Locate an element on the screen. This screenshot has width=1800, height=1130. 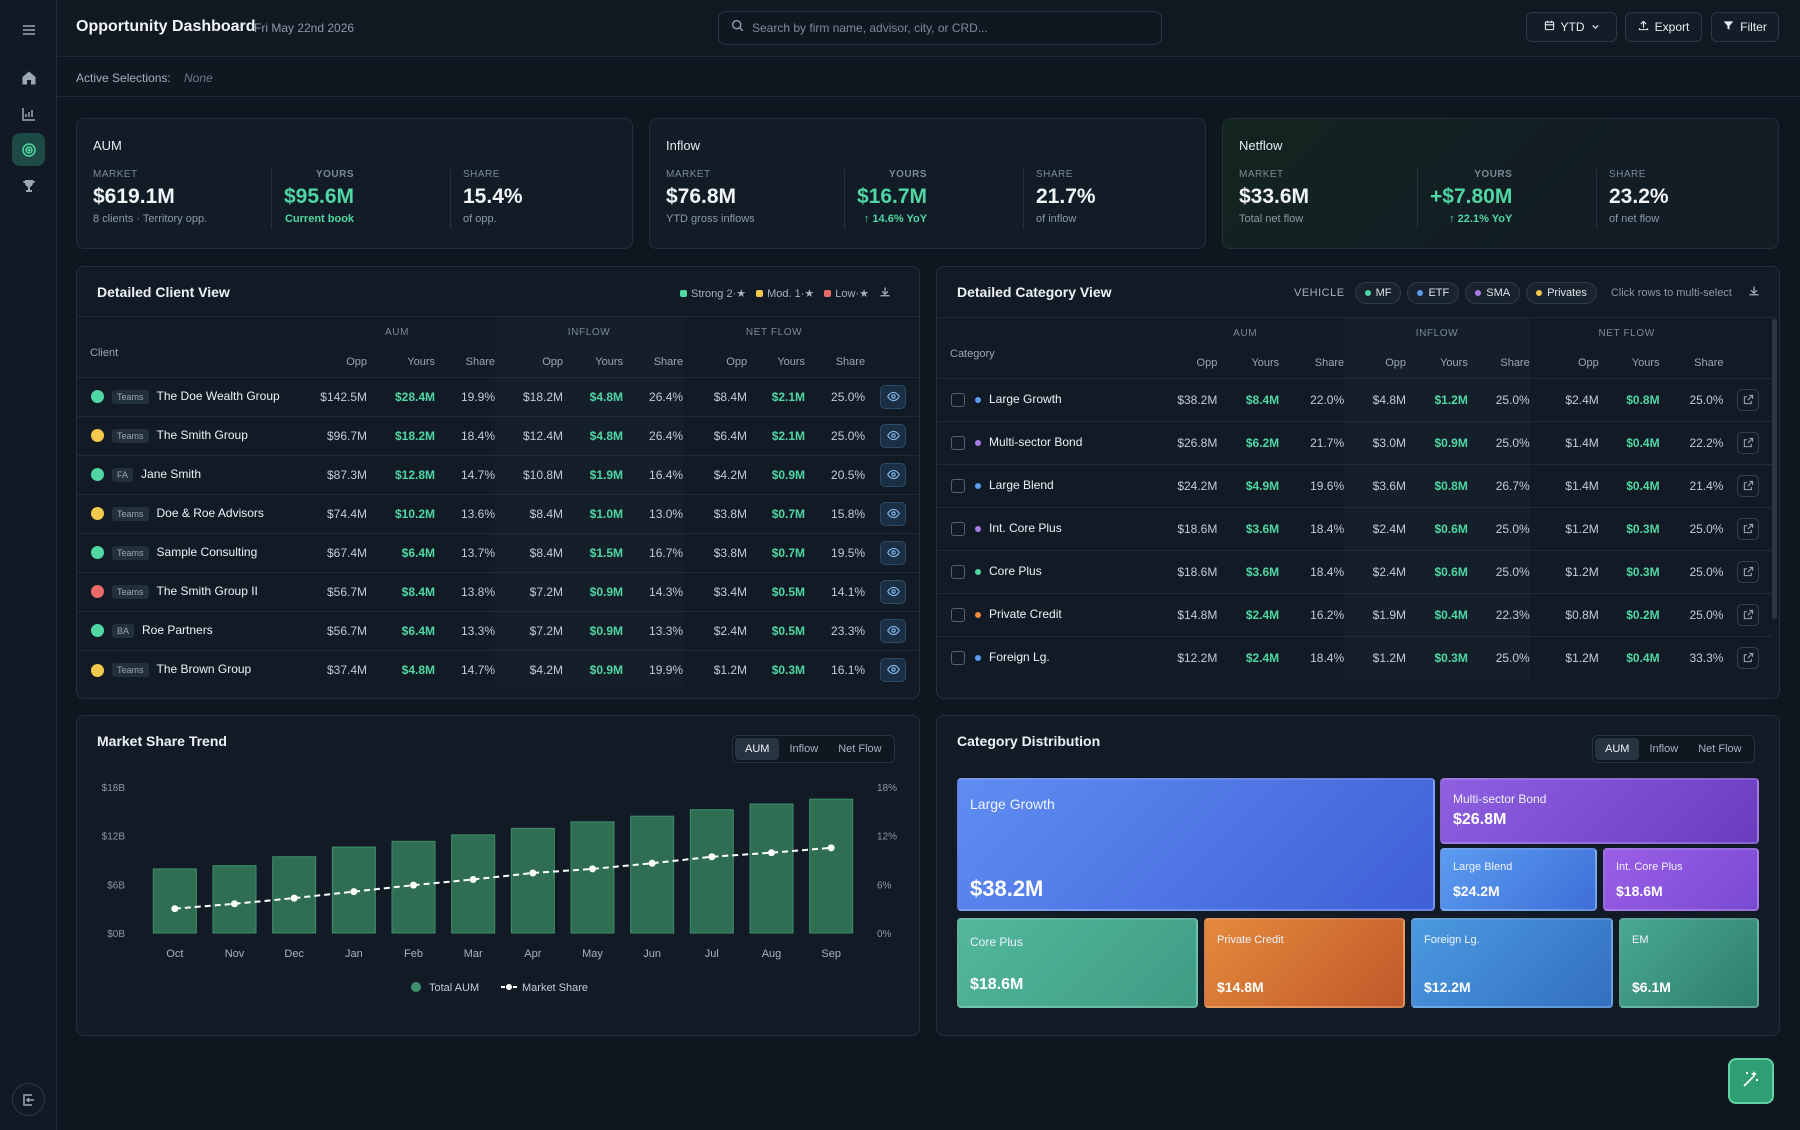
tile-int-core-plus: Int. Core Plus $18.6M is located at coordinates (1681, 879).